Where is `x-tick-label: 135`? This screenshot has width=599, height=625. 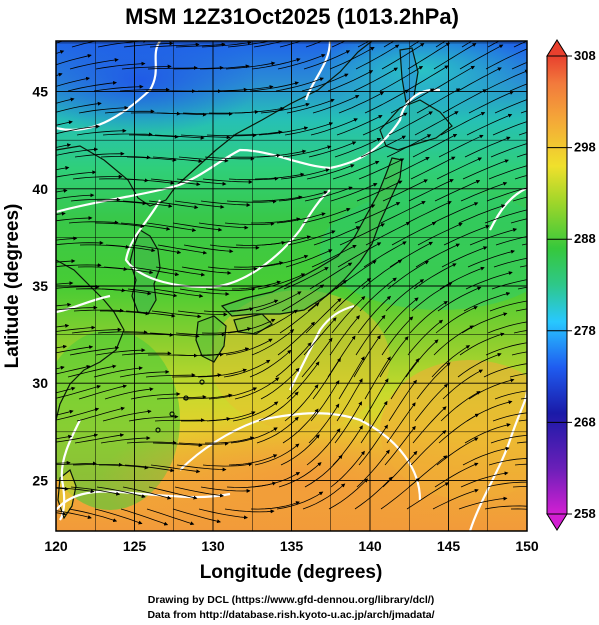 x-tick-label: 135 is located at coordinates (292, 546).